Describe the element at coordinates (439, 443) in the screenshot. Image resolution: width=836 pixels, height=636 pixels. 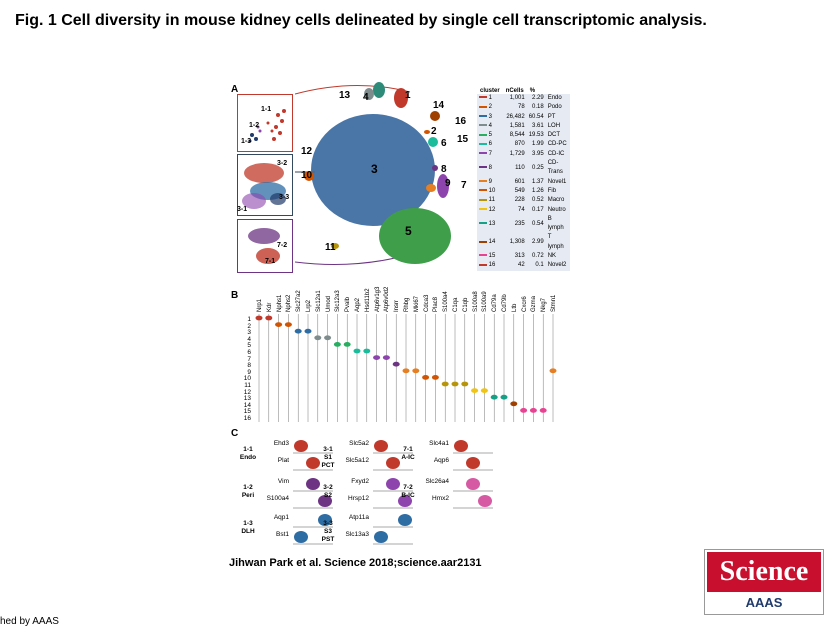
I see `panel-c-gene-label: Slc4a1` at that location.